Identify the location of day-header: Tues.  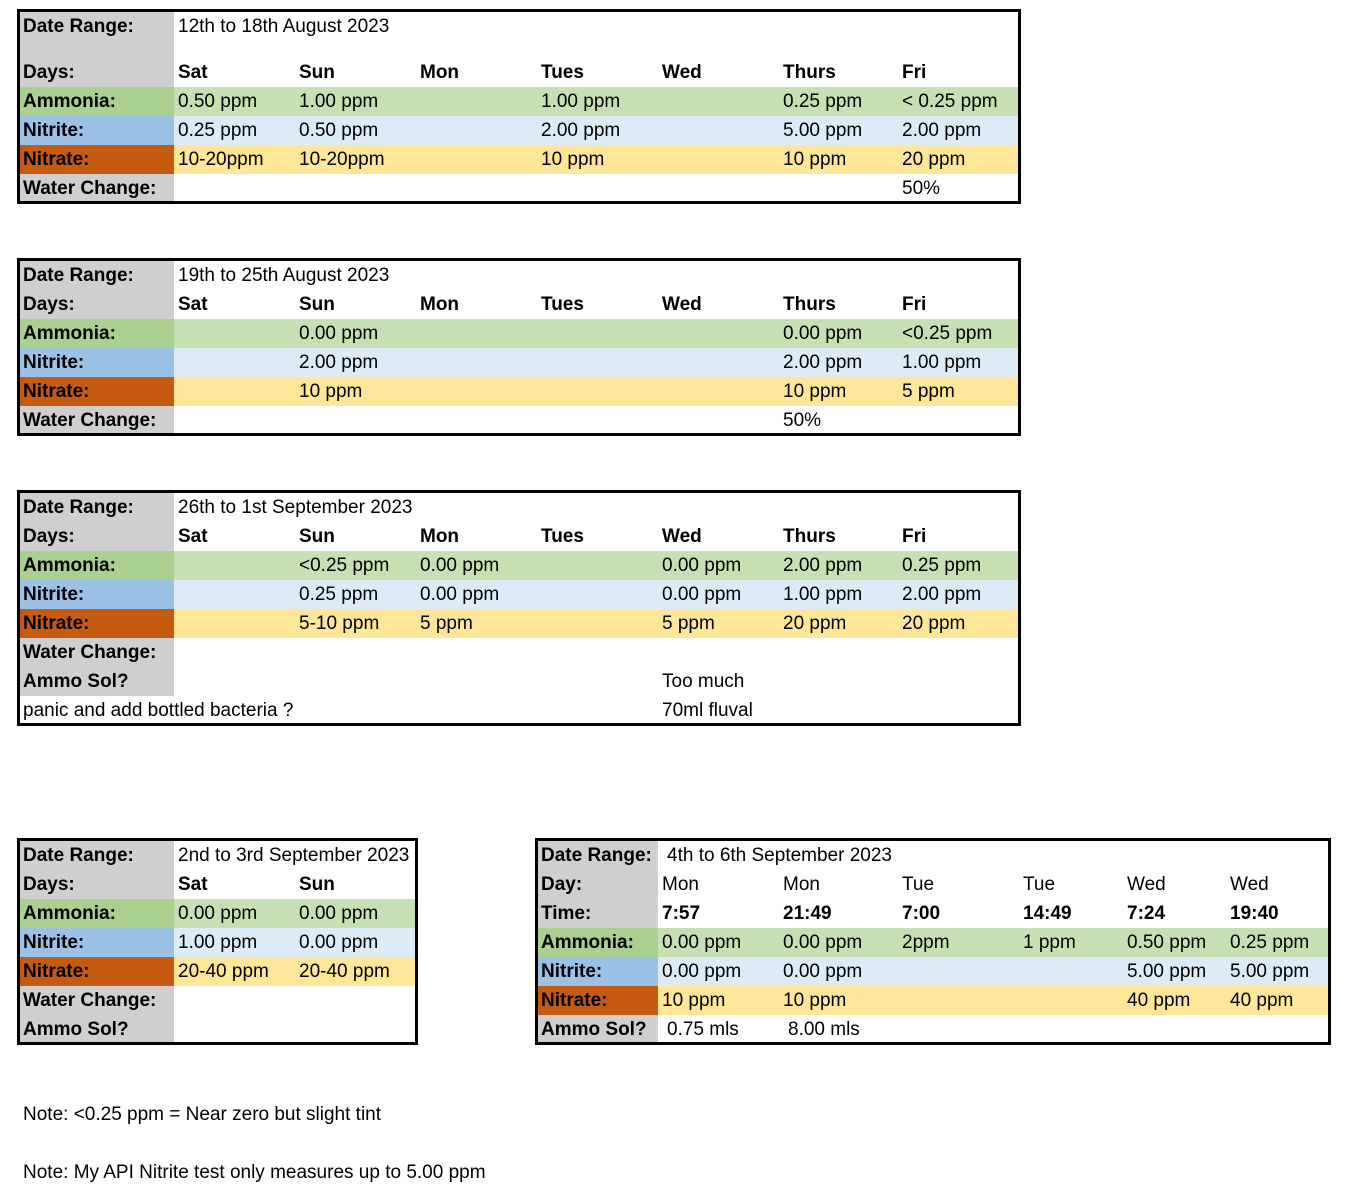
(562, 72).